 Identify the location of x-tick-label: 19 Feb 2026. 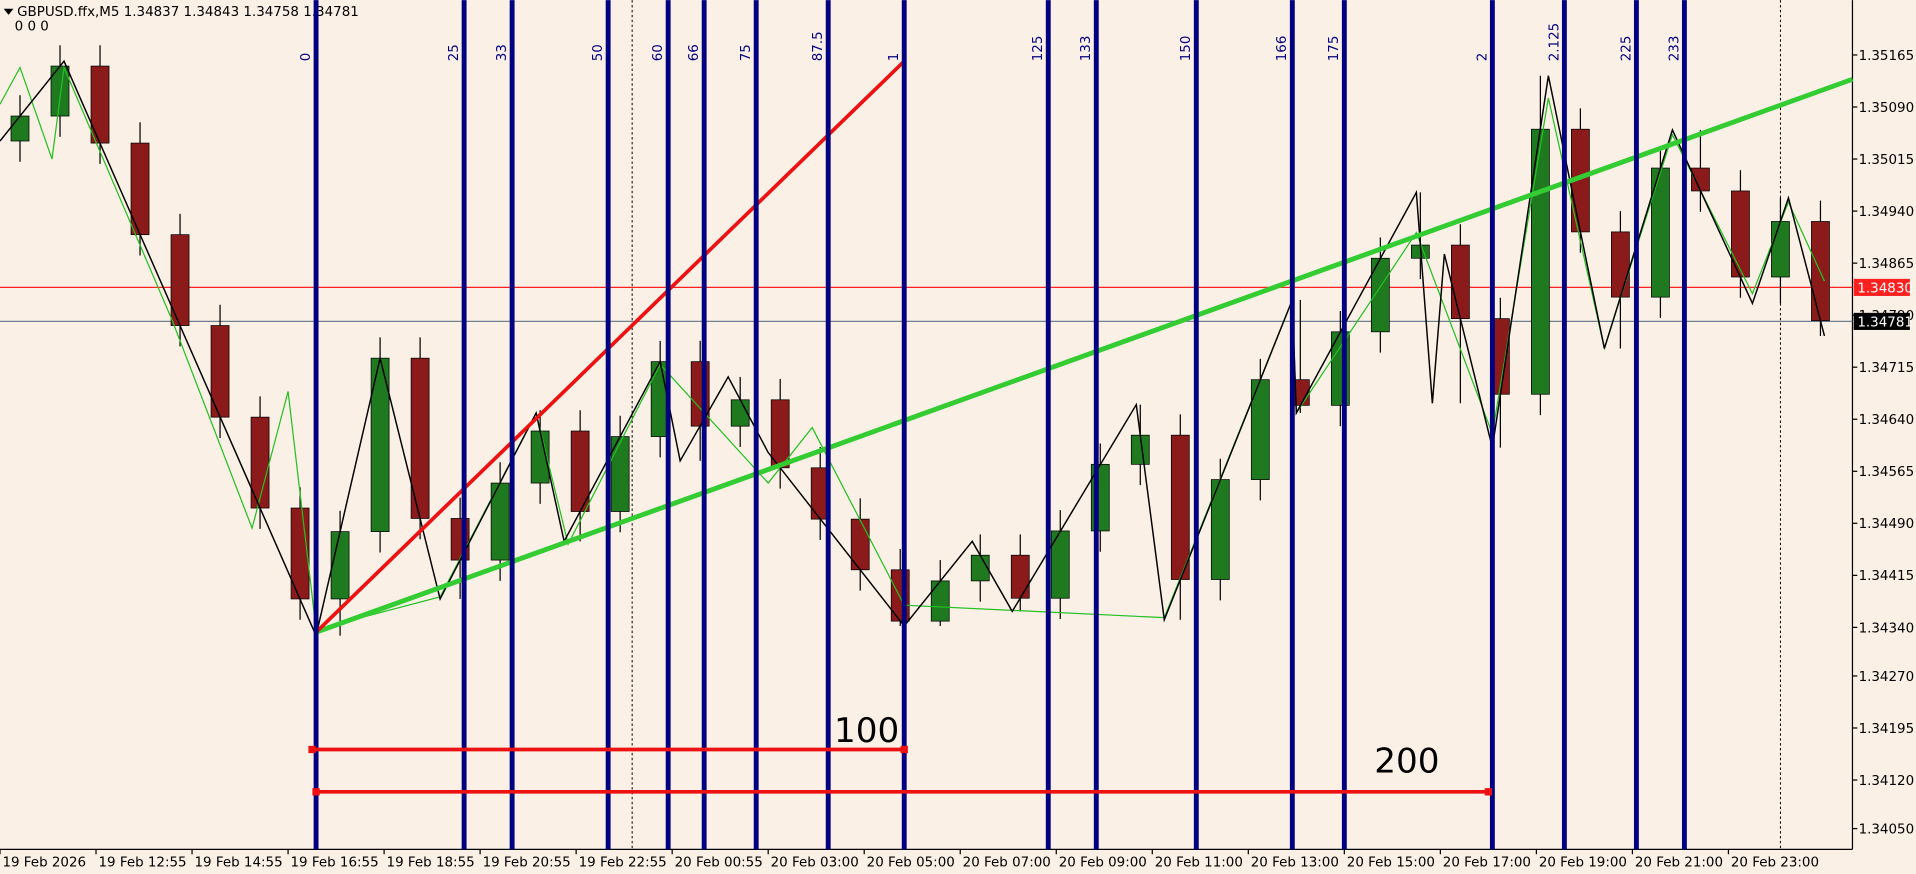
(44, 863).